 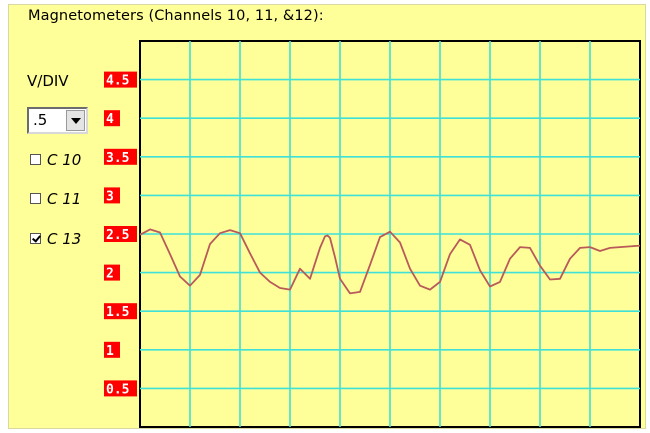 What do you see at coordinates (176, 16) in the screenshot?
I see `panel-title: Magnetometers (Channels 10, 11, &12):` at bounding box center [176, 16].